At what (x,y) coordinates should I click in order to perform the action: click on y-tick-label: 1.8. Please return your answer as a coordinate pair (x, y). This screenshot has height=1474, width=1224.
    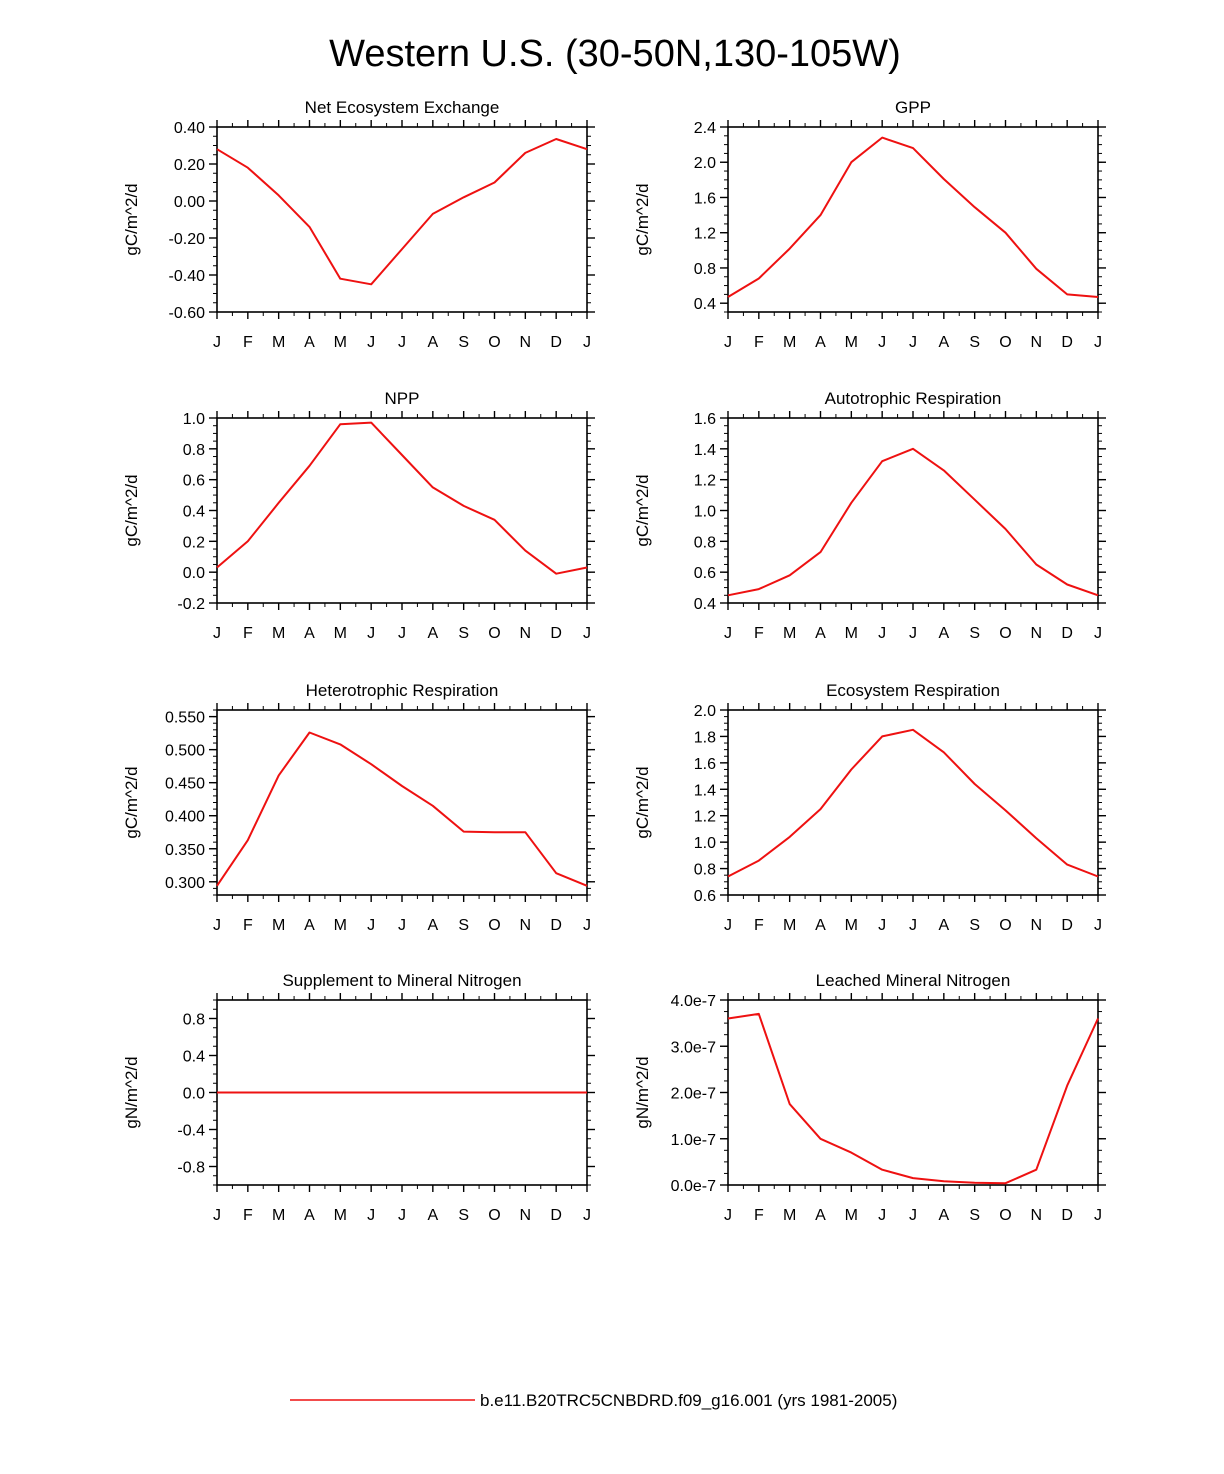
    Looking at the image, I should click on (705, 737).